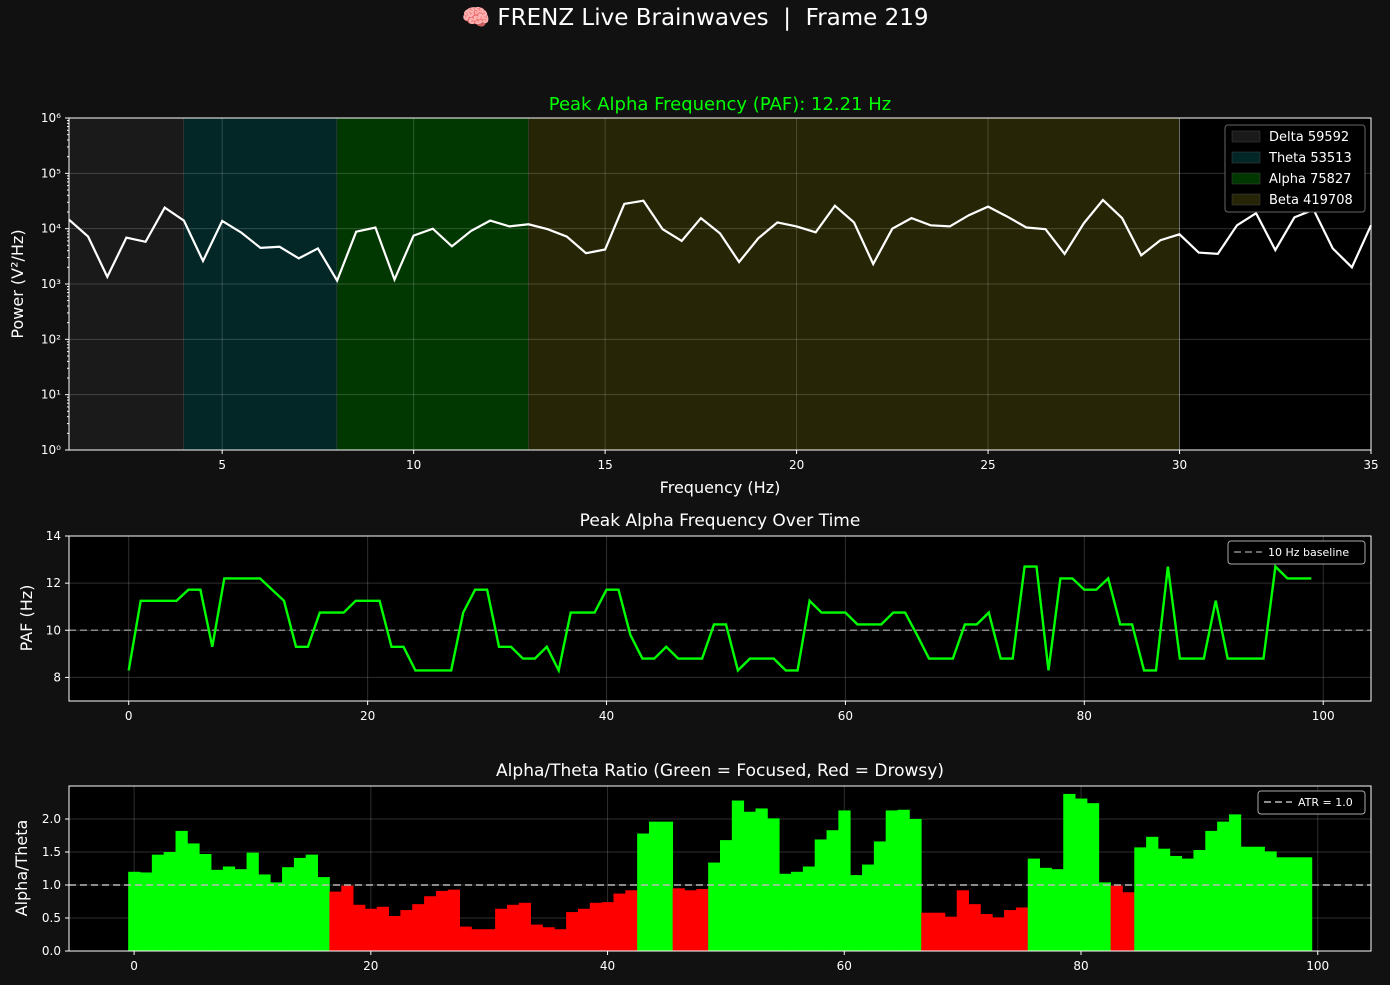  What do you see at coordinates (730, 712) in the screenshot?
I see `paf-x-ticks: 0 20 40 60 80 100` at bounding box center [730, 712].